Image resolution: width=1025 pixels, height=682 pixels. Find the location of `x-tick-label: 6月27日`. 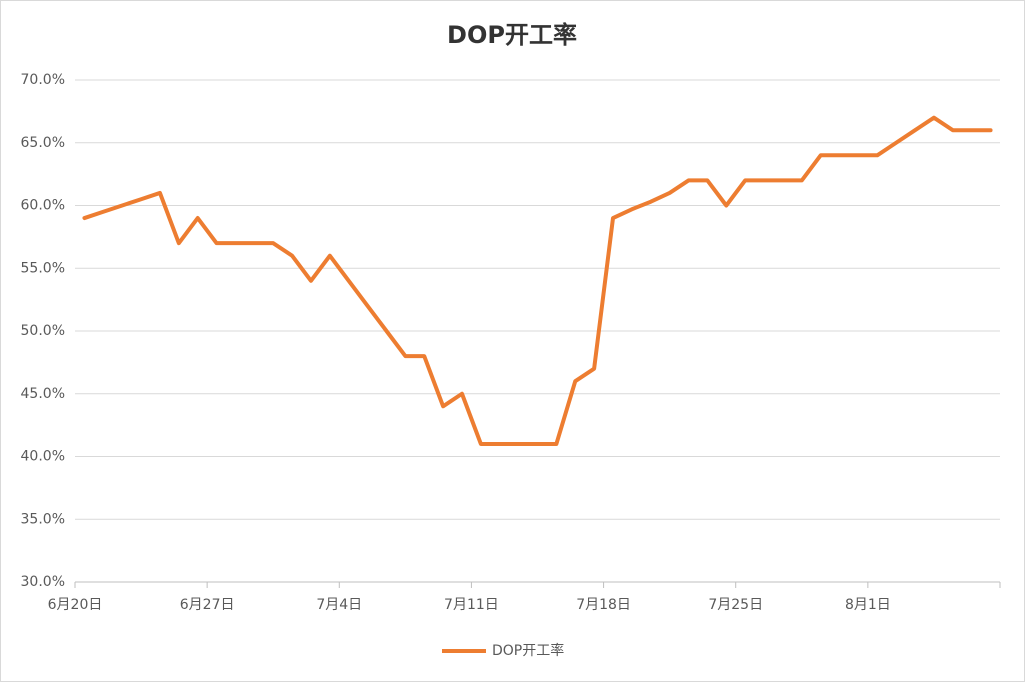

x-tick-label: 6月27日 is located at coordinates (207, 605).